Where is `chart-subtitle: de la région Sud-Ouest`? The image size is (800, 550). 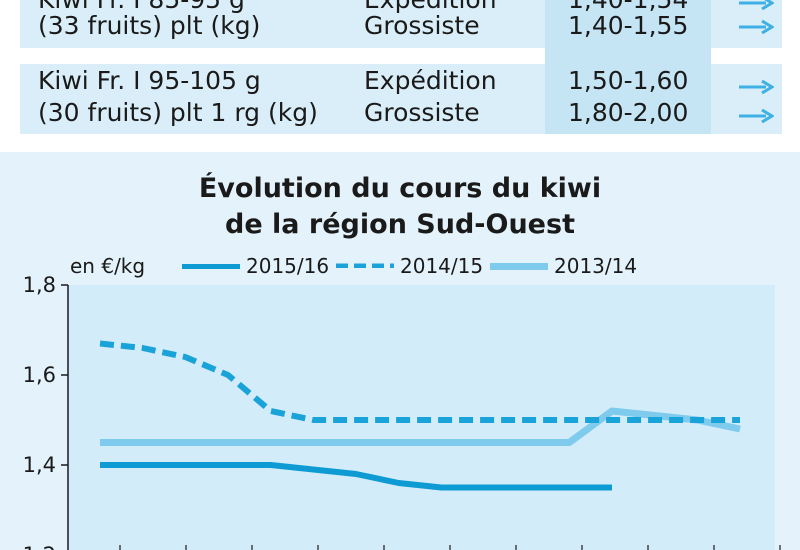 chart-subtitle: de la région Sud-Ouest is located at coordinates (400, 224).